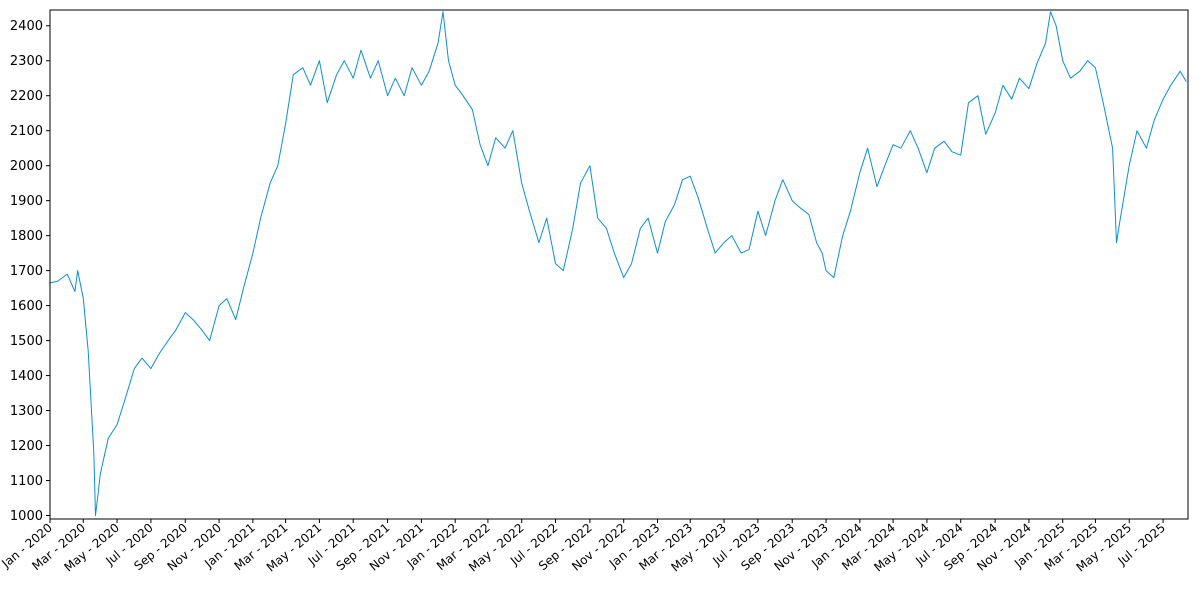 The image size is (1200, 605). What do you see at coordinates (26, 96) in the screenshot?
I see `y-tick-label: 2200` at bounding box center [26, 96].